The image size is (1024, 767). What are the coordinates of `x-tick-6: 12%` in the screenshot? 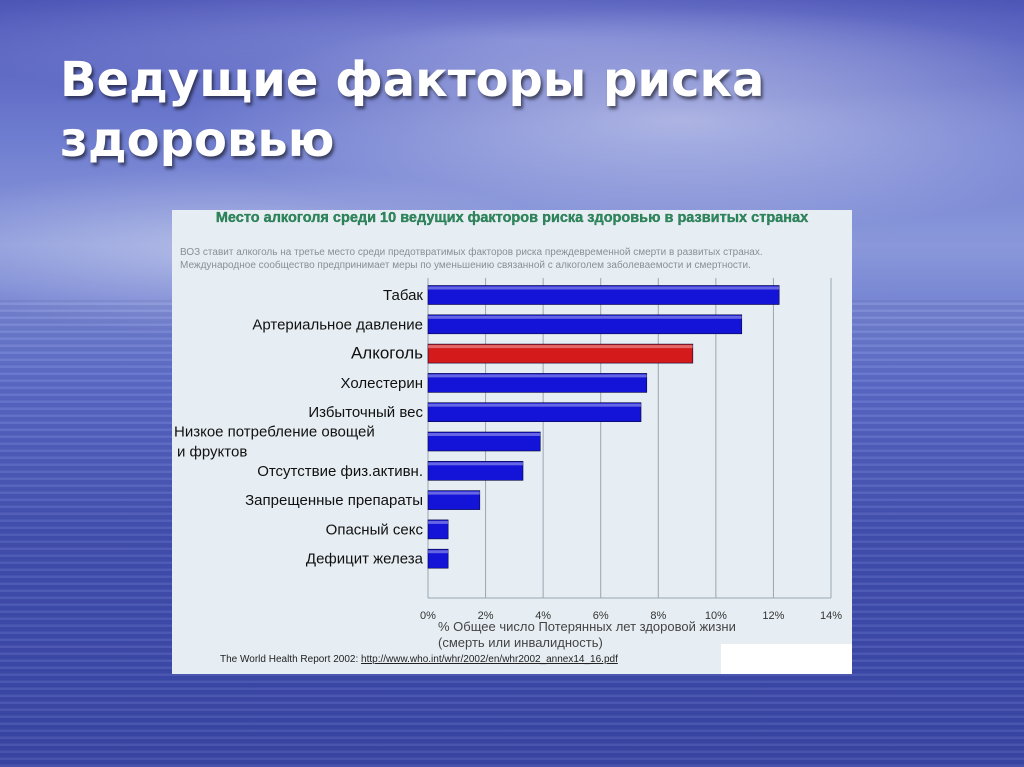 It's located at (773, 616).